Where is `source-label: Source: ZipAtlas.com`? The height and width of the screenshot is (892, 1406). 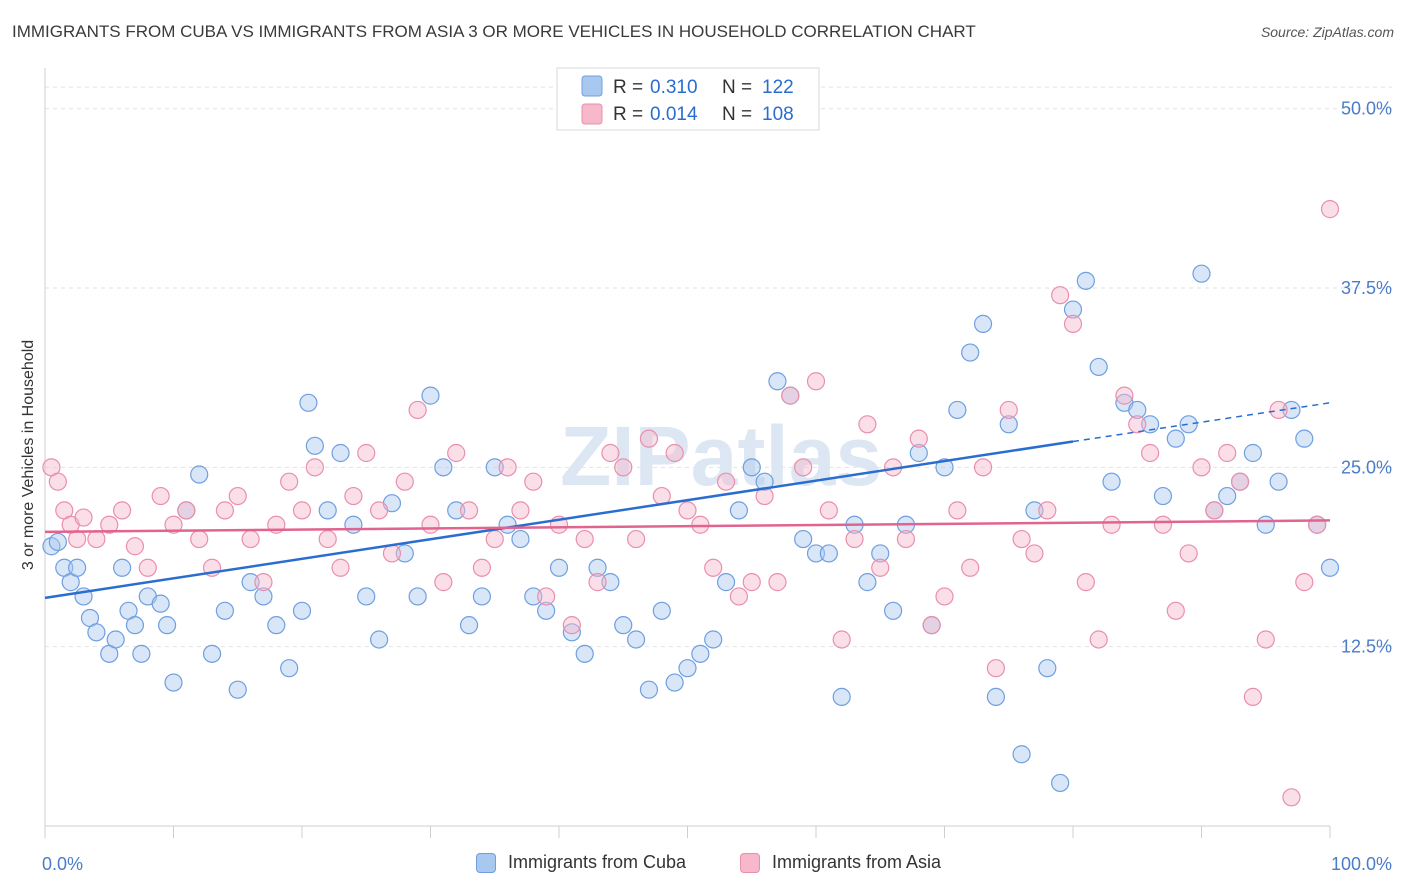
source-label: Source: ZipAtlas.com is located at coordinates (1327, 32).